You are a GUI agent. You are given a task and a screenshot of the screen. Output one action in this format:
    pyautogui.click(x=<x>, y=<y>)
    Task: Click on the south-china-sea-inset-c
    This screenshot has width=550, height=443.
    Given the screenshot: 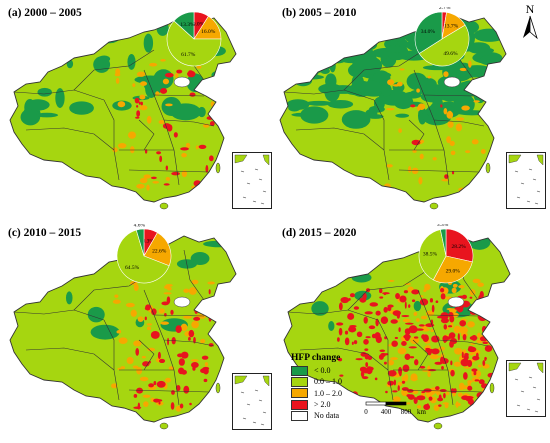 What is the action you would take?
    pyautogui.click(x=252, y=401)
    